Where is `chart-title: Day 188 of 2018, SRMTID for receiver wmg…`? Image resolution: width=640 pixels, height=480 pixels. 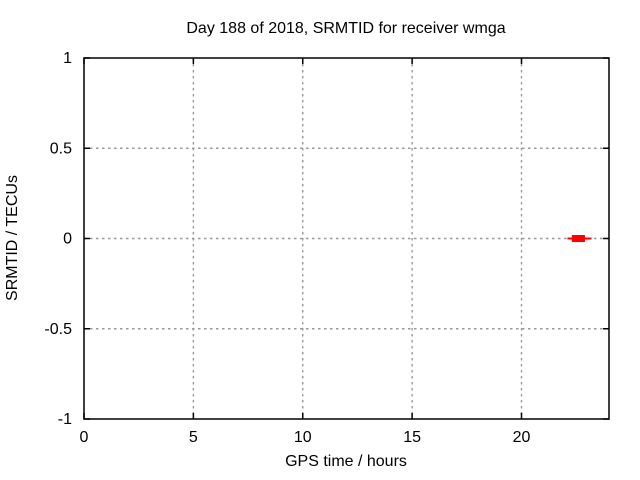
chart-title: Day 188 of 2018, SRMTID for receiver wmg… is located at coordinates (345, 28).